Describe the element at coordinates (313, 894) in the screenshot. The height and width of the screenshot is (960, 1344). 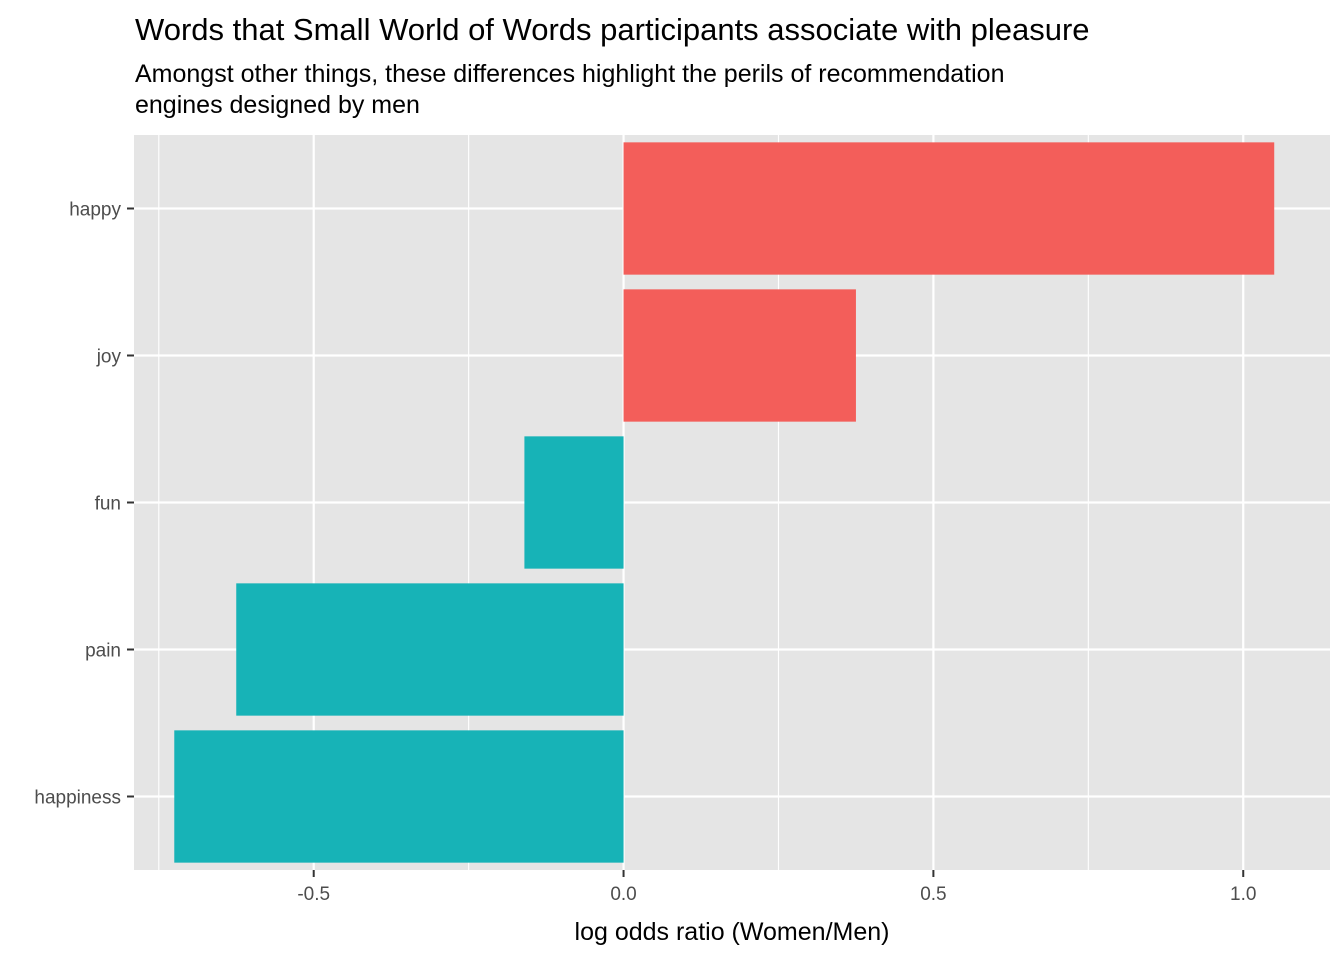
I see `x-tick-label: -0.5` at that location.